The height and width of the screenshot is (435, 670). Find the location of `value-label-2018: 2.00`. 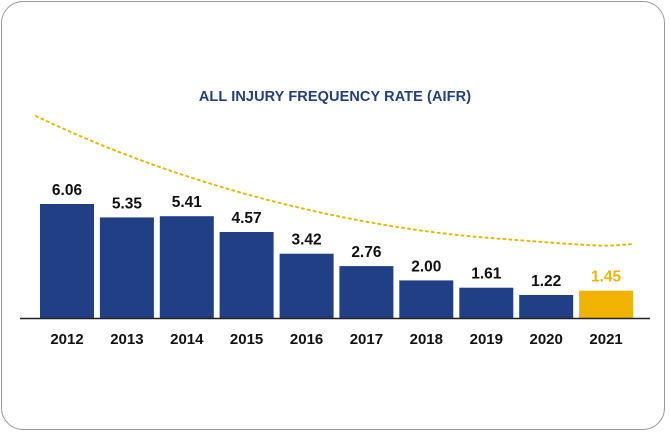

value-label-2018: 2.00 is located at coordinates (426, 266).